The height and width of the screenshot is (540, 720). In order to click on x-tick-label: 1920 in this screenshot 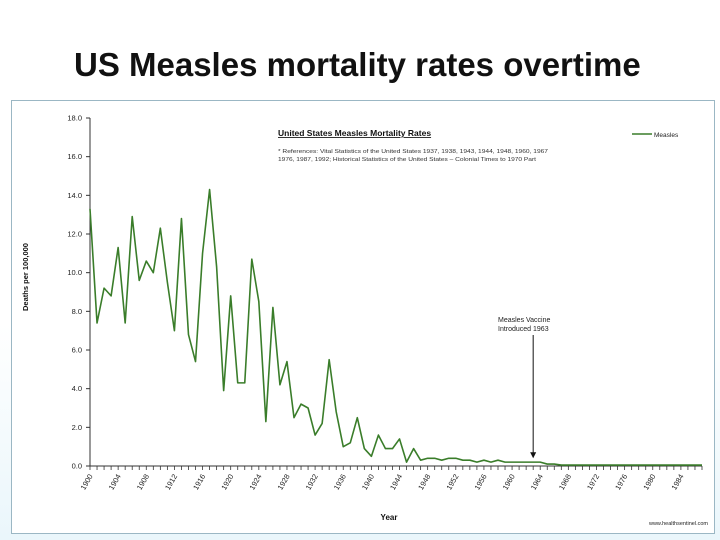, I will do `click(227, 482)`.